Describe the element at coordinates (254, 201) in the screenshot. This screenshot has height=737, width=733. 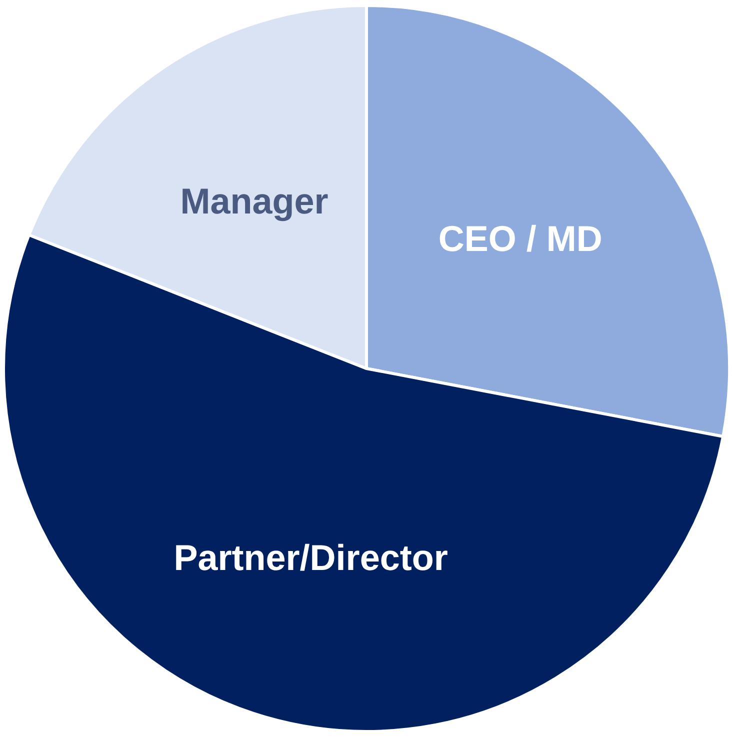
I see `slice-label: Manager` at that location.